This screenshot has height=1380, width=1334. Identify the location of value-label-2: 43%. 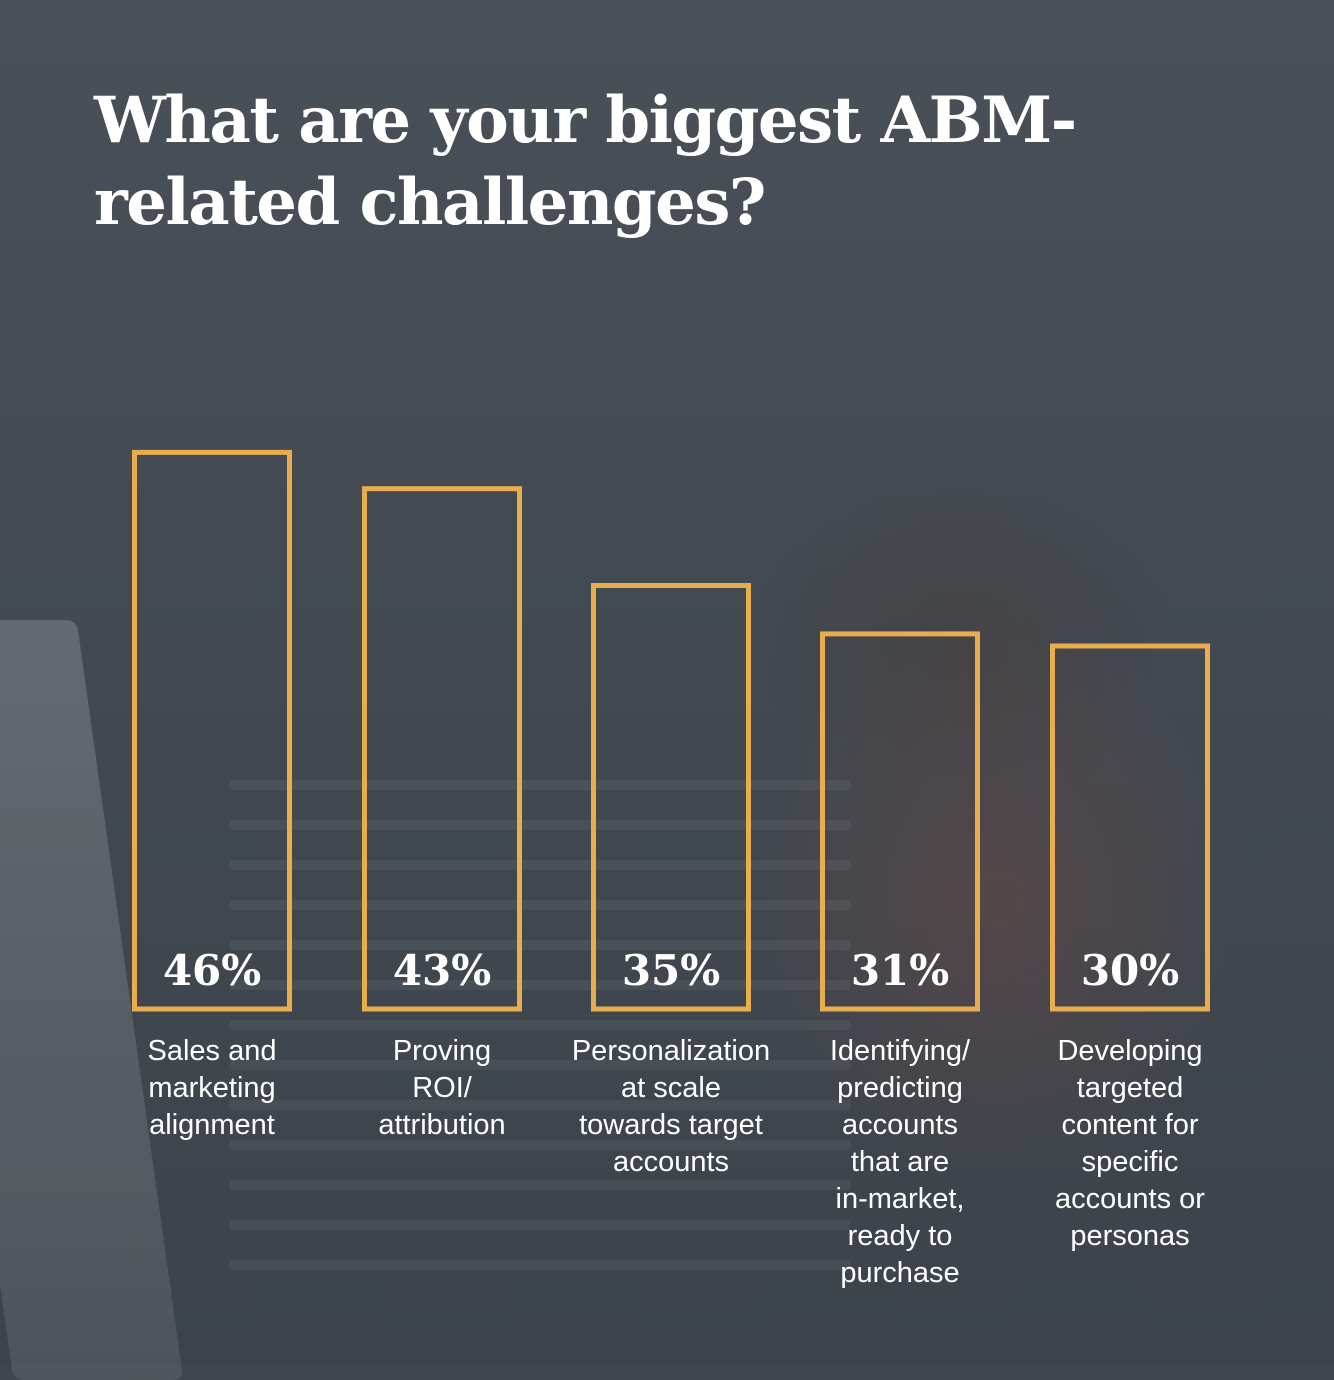
(442, 970).